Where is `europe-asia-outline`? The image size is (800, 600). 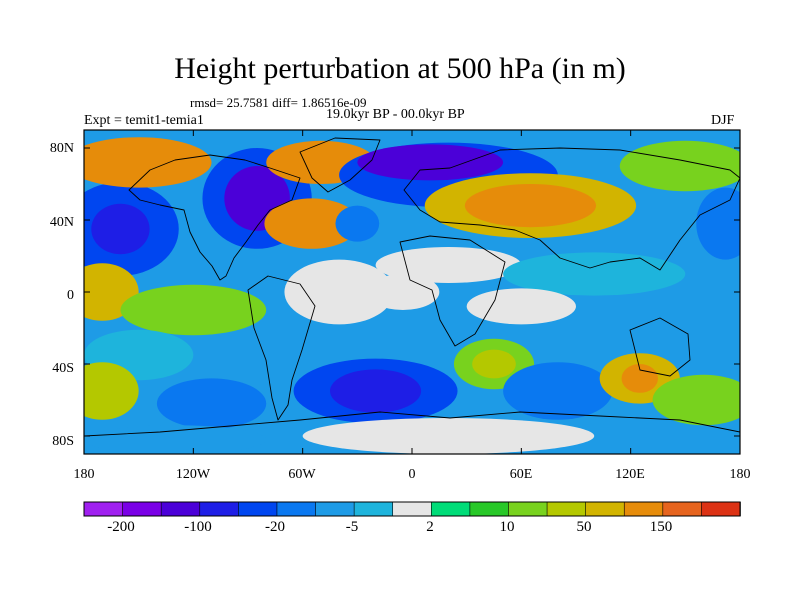 europe-asia-outline is located at coordinates (571, 209).